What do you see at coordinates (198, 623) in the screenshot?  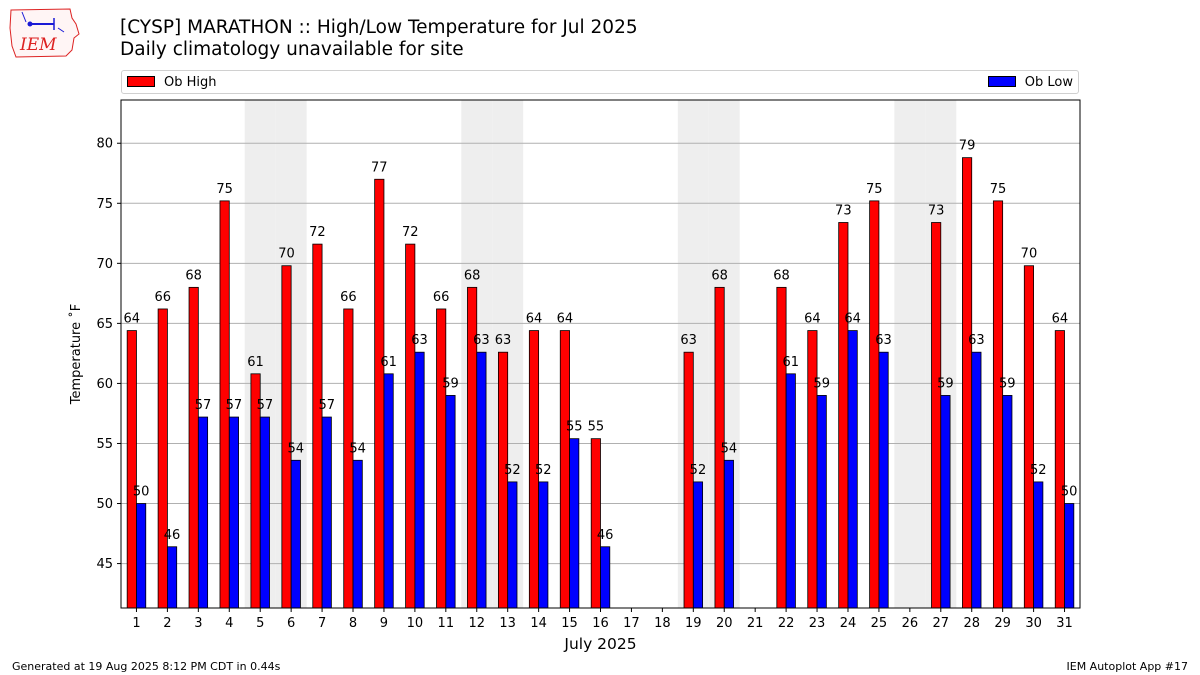 I see `x-tick-label: 3` at bounding box center [198, 623].